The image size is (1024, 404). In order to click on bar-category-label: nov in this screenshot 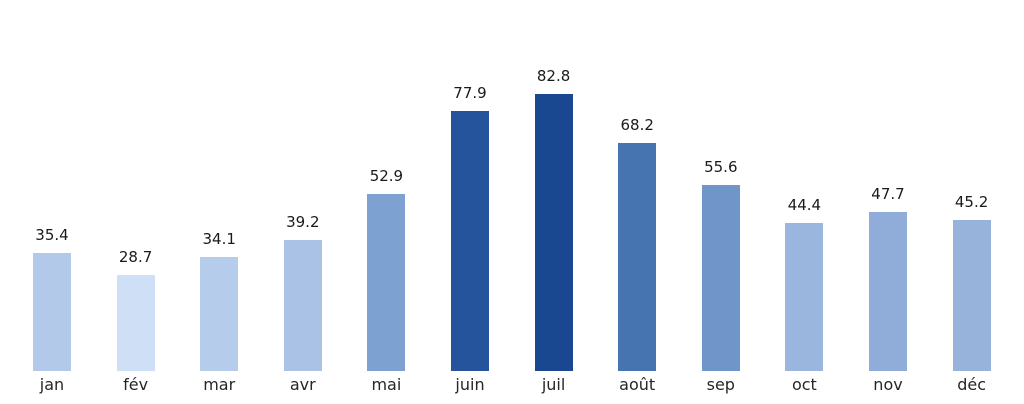, I will do `click(888, 384)`.